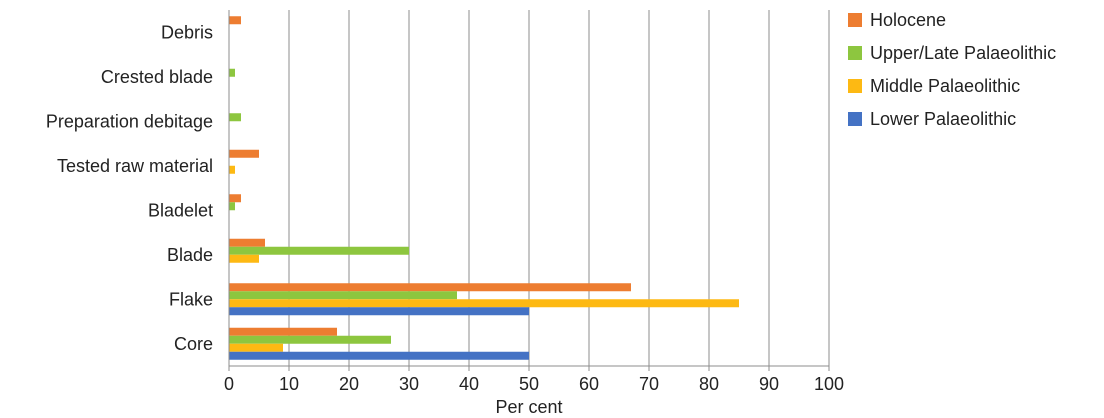  I want to click on bar-blade-upper-late-palaeolithic, so click(319, 250).